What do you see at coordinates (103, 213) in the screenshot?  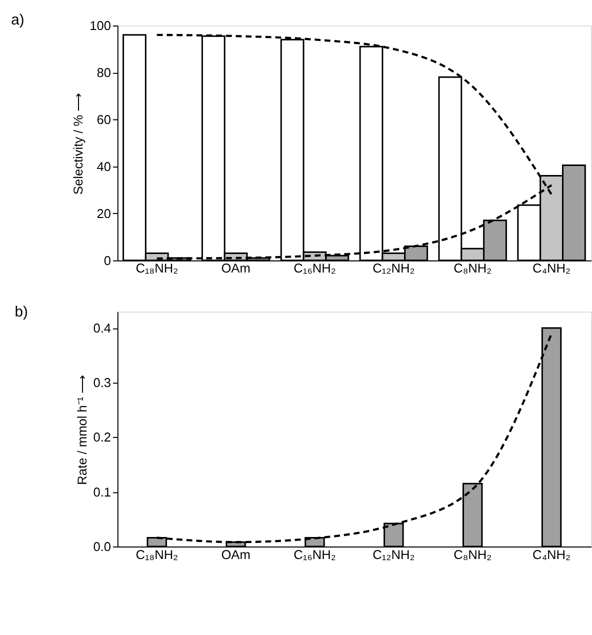 I see `y-tick-label: 20` at bounding box center [103, 213].